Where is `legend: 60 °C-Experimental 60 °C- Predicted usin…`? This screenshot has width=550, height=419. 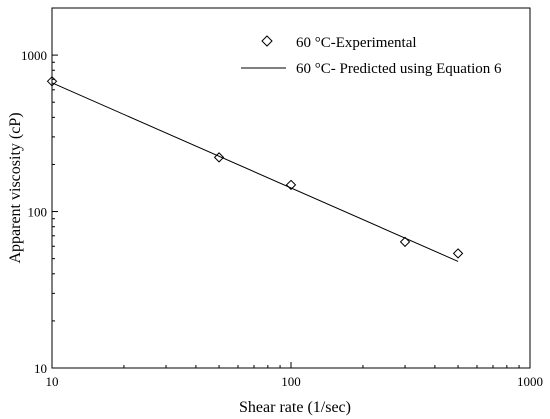 legend: 60 °C-Experimental 60 °C- Predicted usin… is located at coordinates (371, 56).